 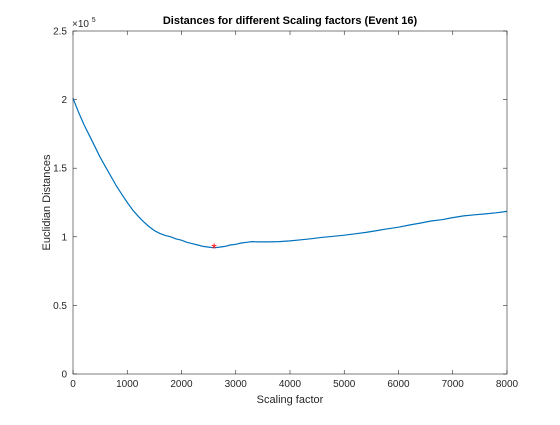 I want to click on x-axis-label: Scaling factor, so click(x=290, y=400).